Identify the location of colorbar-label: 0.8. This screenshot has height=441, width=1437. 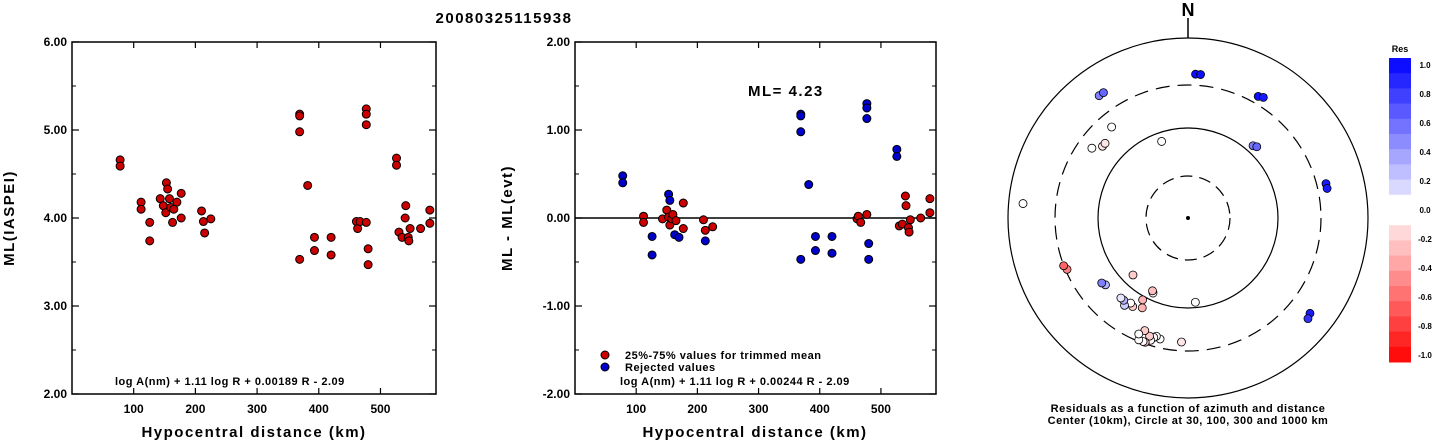
(1425, 94).